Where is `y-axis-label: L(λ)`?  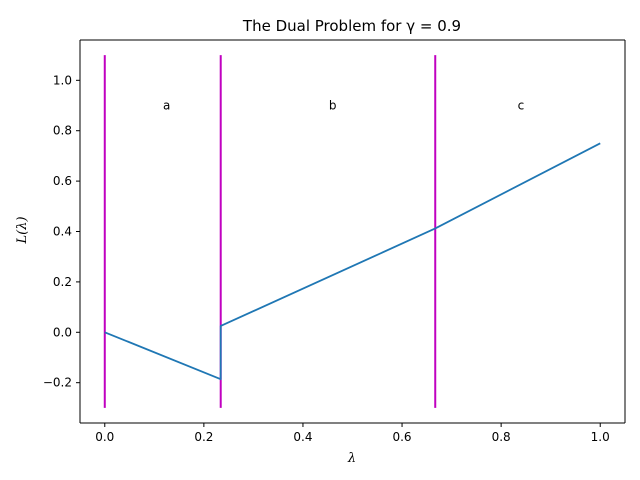 y-axis-label: L(λ) is located at coordinates (22, 230).